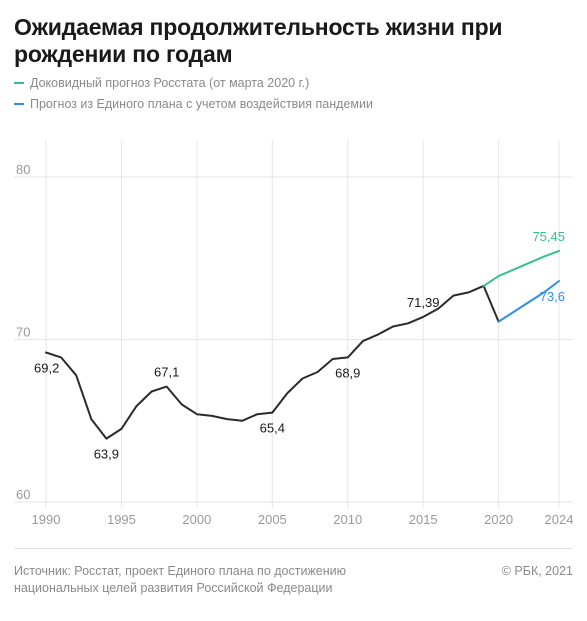 The image size is (587, 621). Describe the element at coordinates (347, 372) in the screenshot. I see `data-label: 68,9` at that location.